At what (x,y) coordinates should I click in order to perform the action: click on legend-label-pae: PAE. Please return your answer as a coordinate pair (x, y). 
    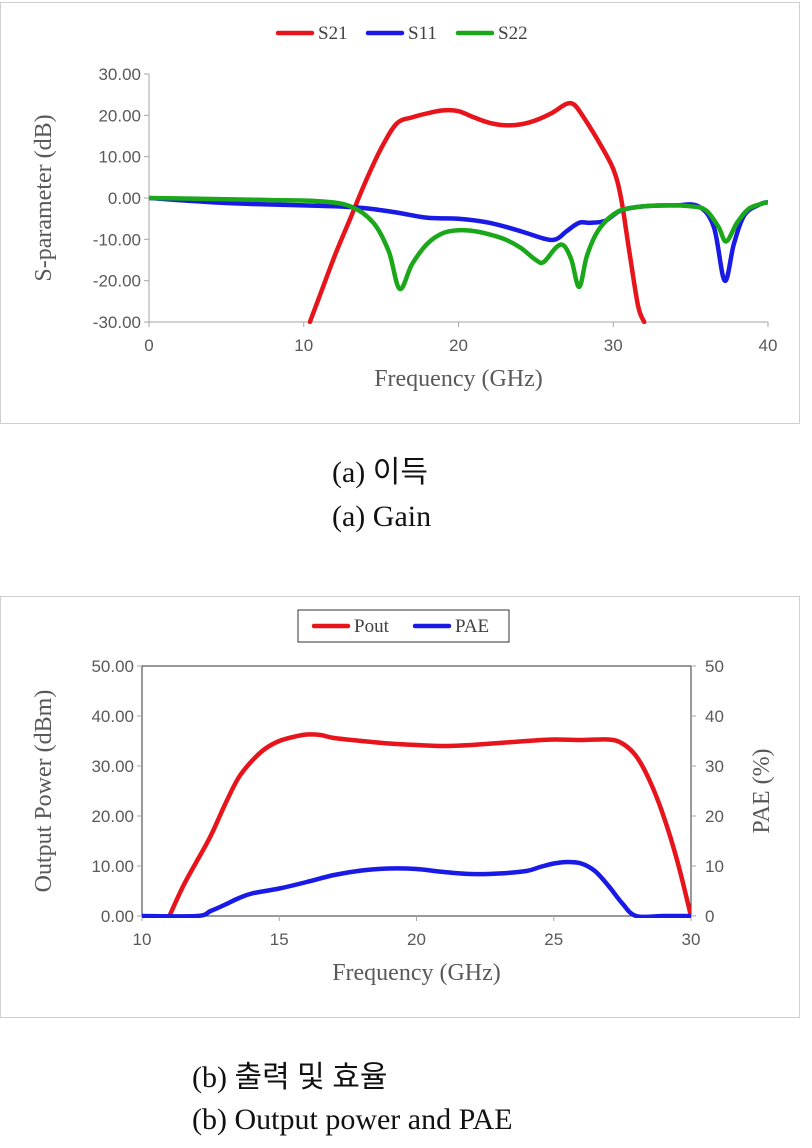
    Looking at the image, I should click on (472, 626).